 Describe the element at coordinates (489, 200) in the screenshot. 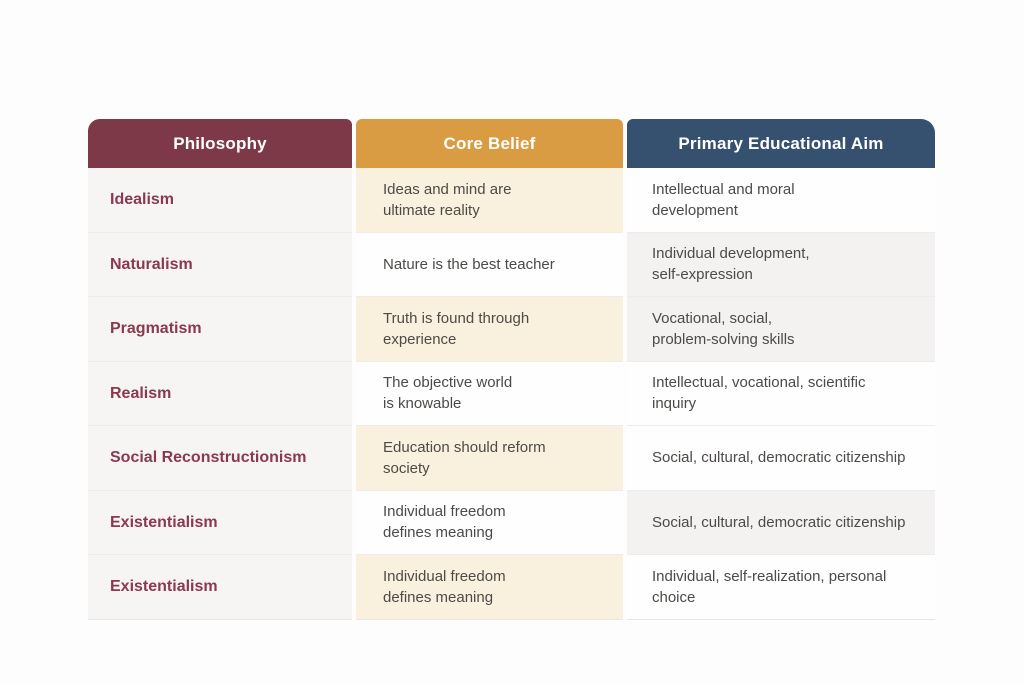

I see `core-belief-cell: Ideas and mind are ultimate reality` at that location.